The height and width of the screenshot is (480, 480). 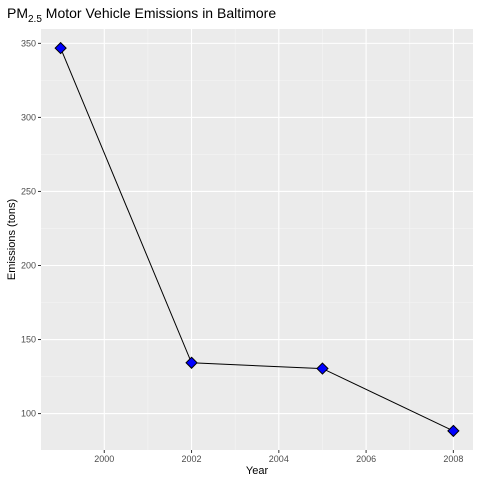 What do you see at coordinates (257, 471) in the screenshot?
I see `x-axis-title: Year` at bounding box center [257, 471].